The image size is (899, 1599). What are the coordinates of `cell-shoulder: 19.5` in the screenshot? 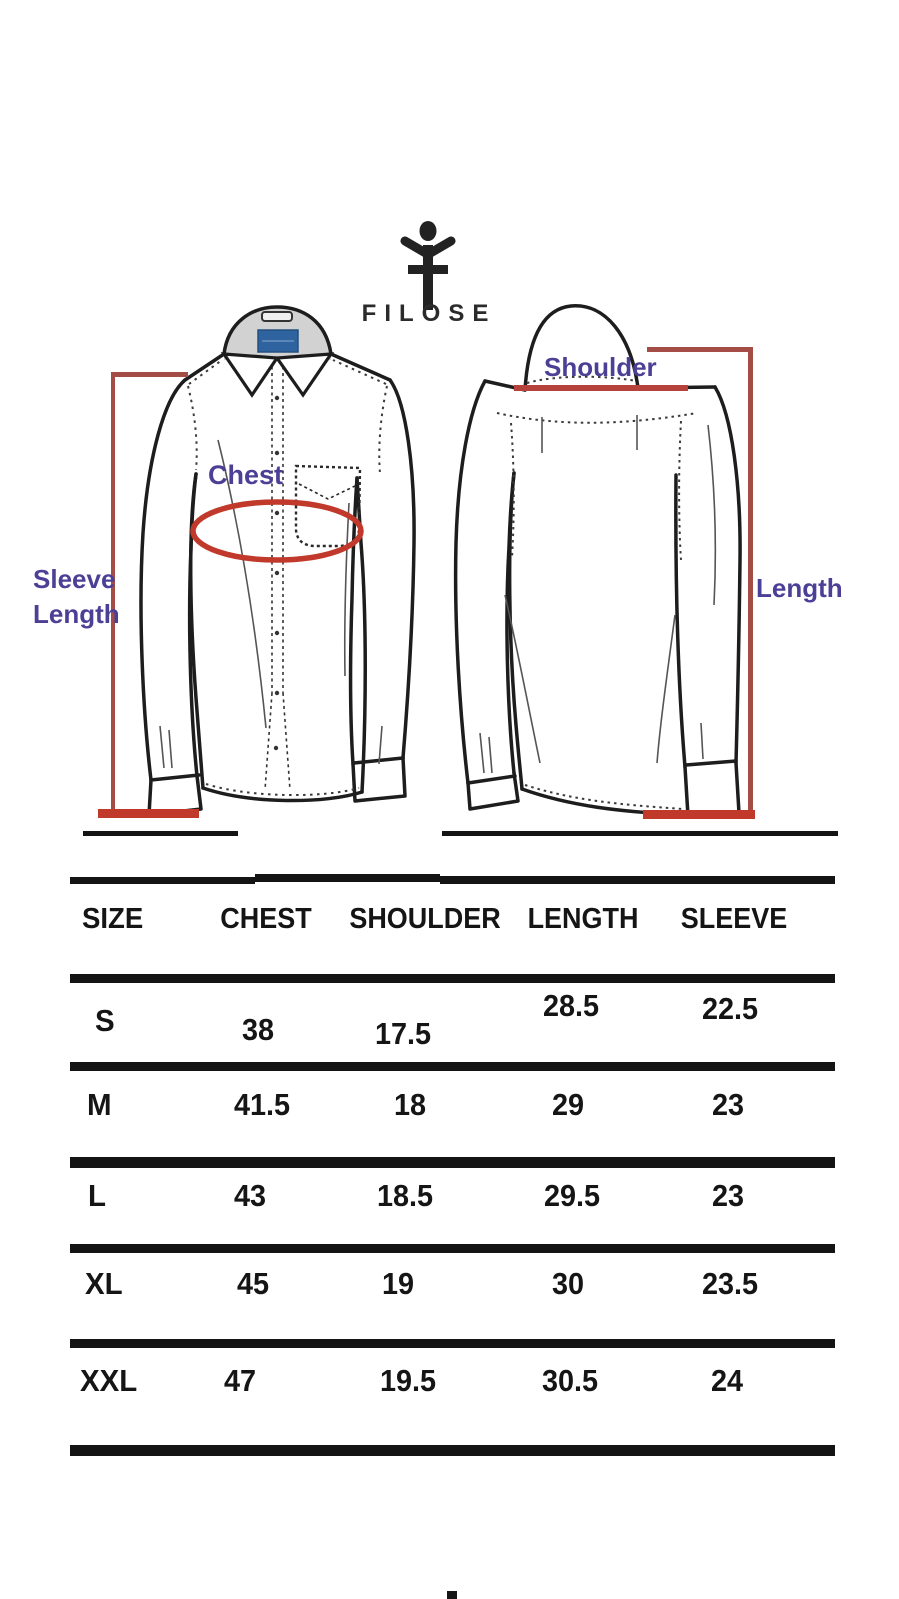 It's located at (408, 1380).